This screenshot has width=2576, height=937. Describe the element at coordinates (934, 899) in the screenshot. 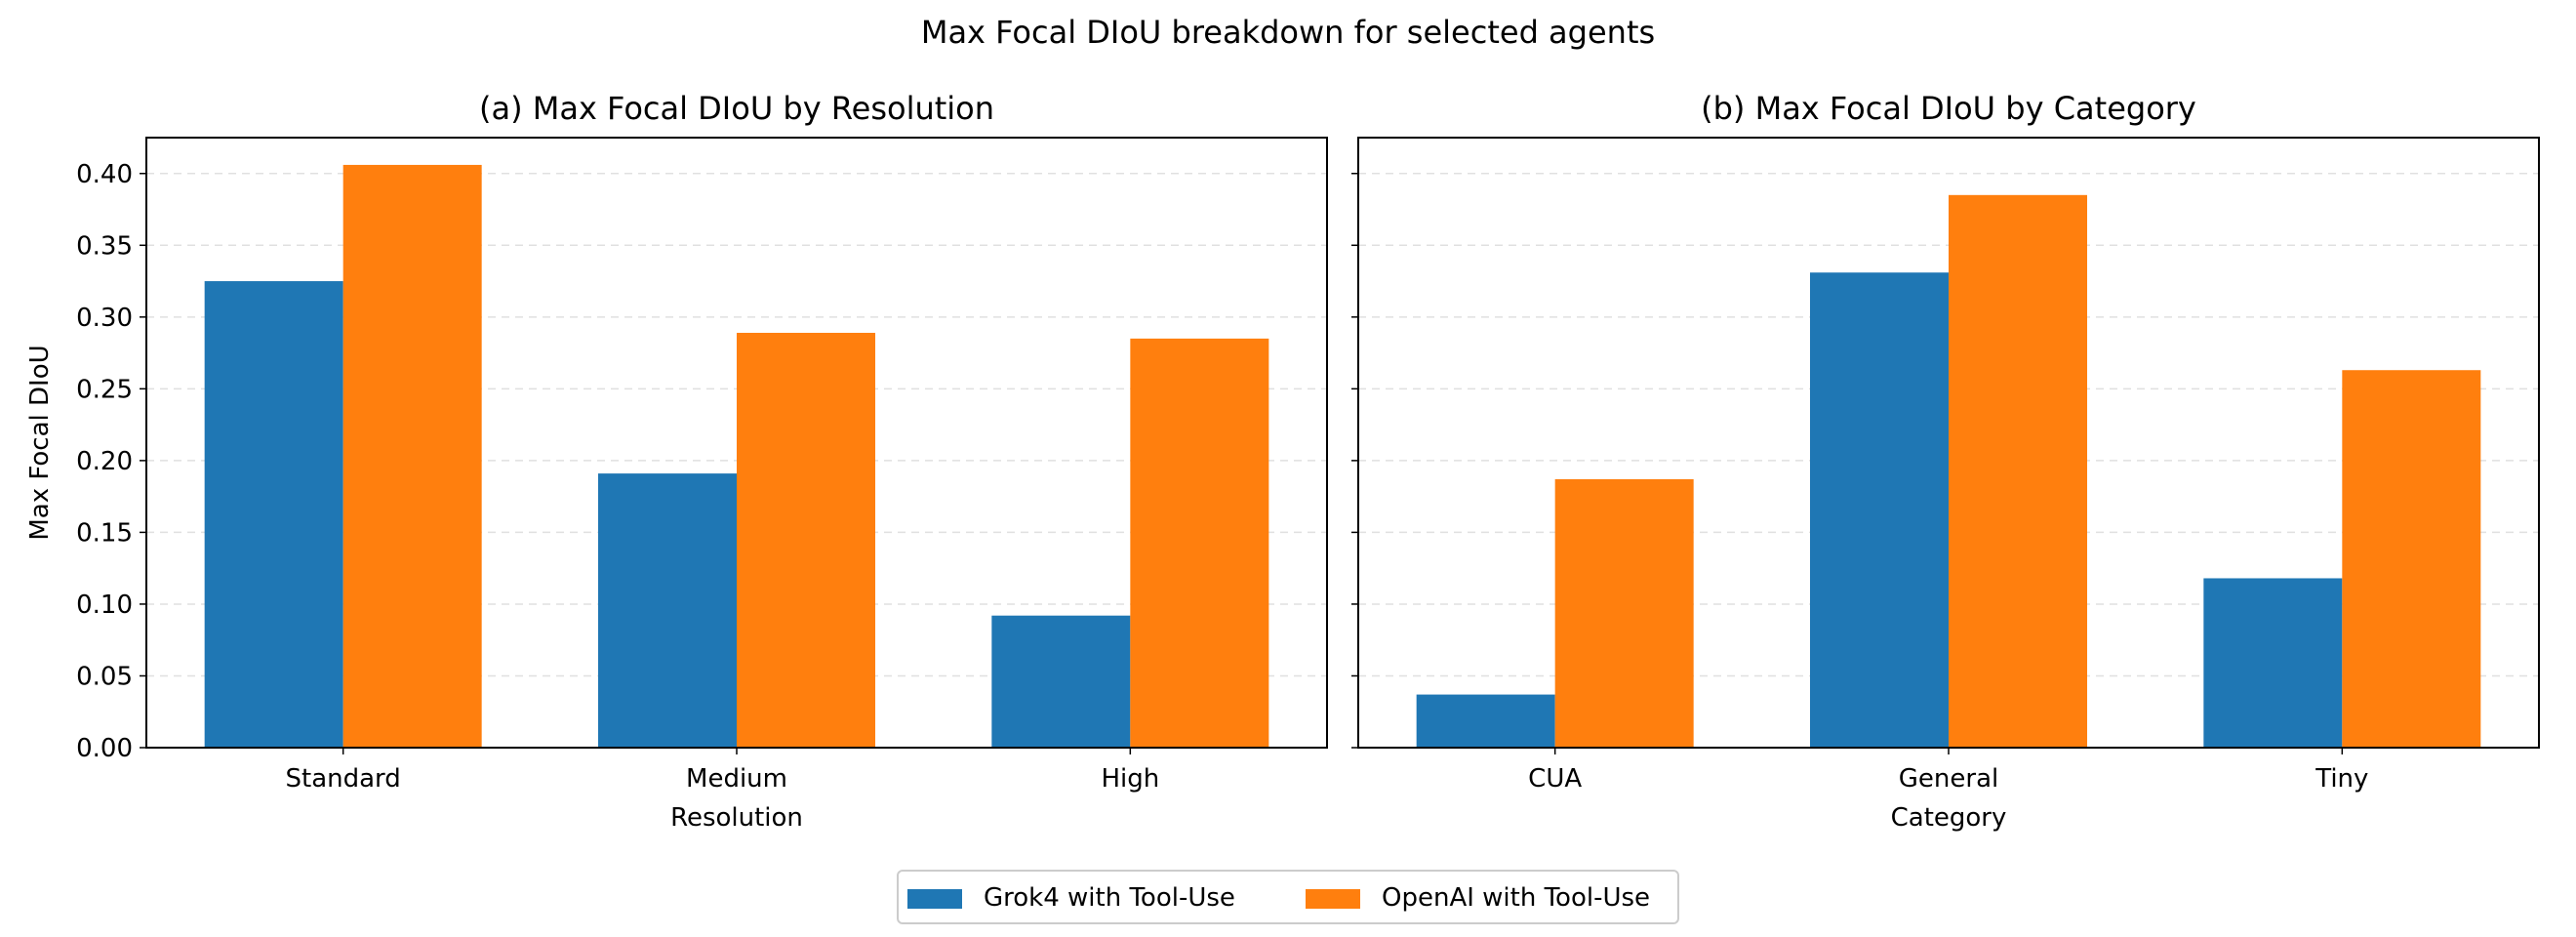

I see `legend-swatch-grok4` at that location.